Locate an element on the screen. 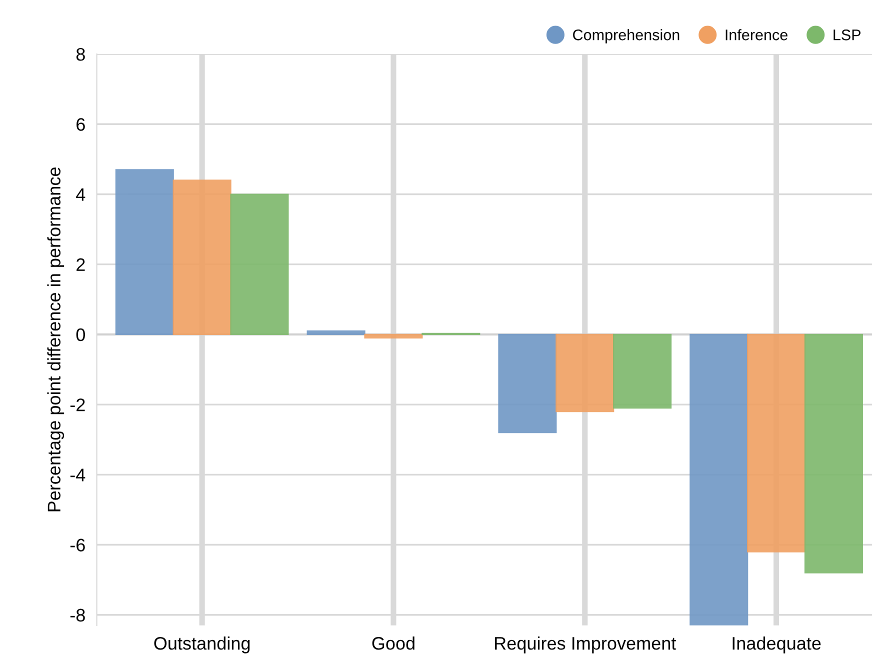  x-tick-label: Requires Improvement is located at coordinates (585, 645).